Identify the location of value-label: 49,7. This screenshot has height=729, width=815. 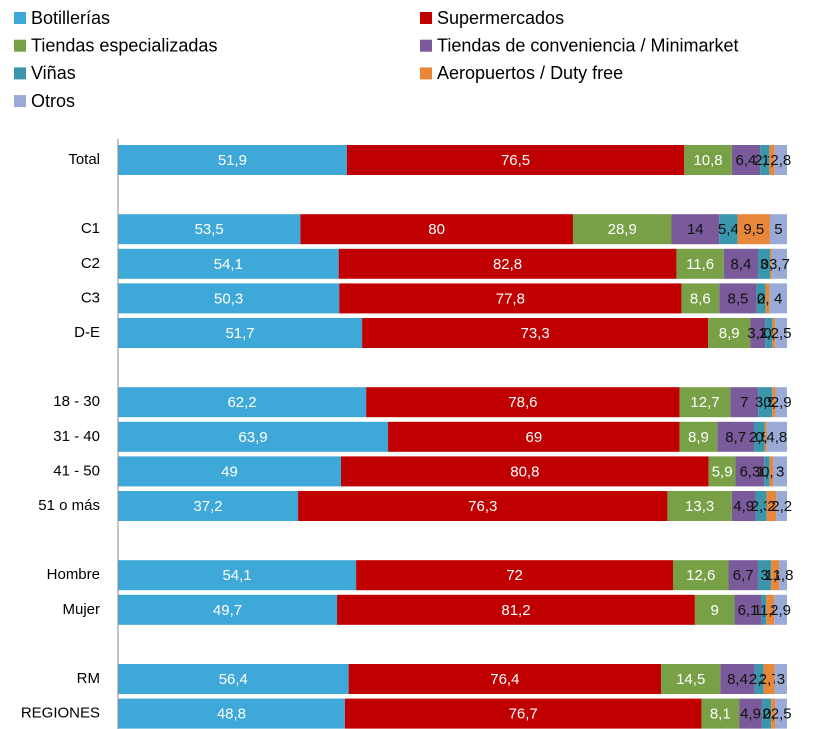
(227, 610).